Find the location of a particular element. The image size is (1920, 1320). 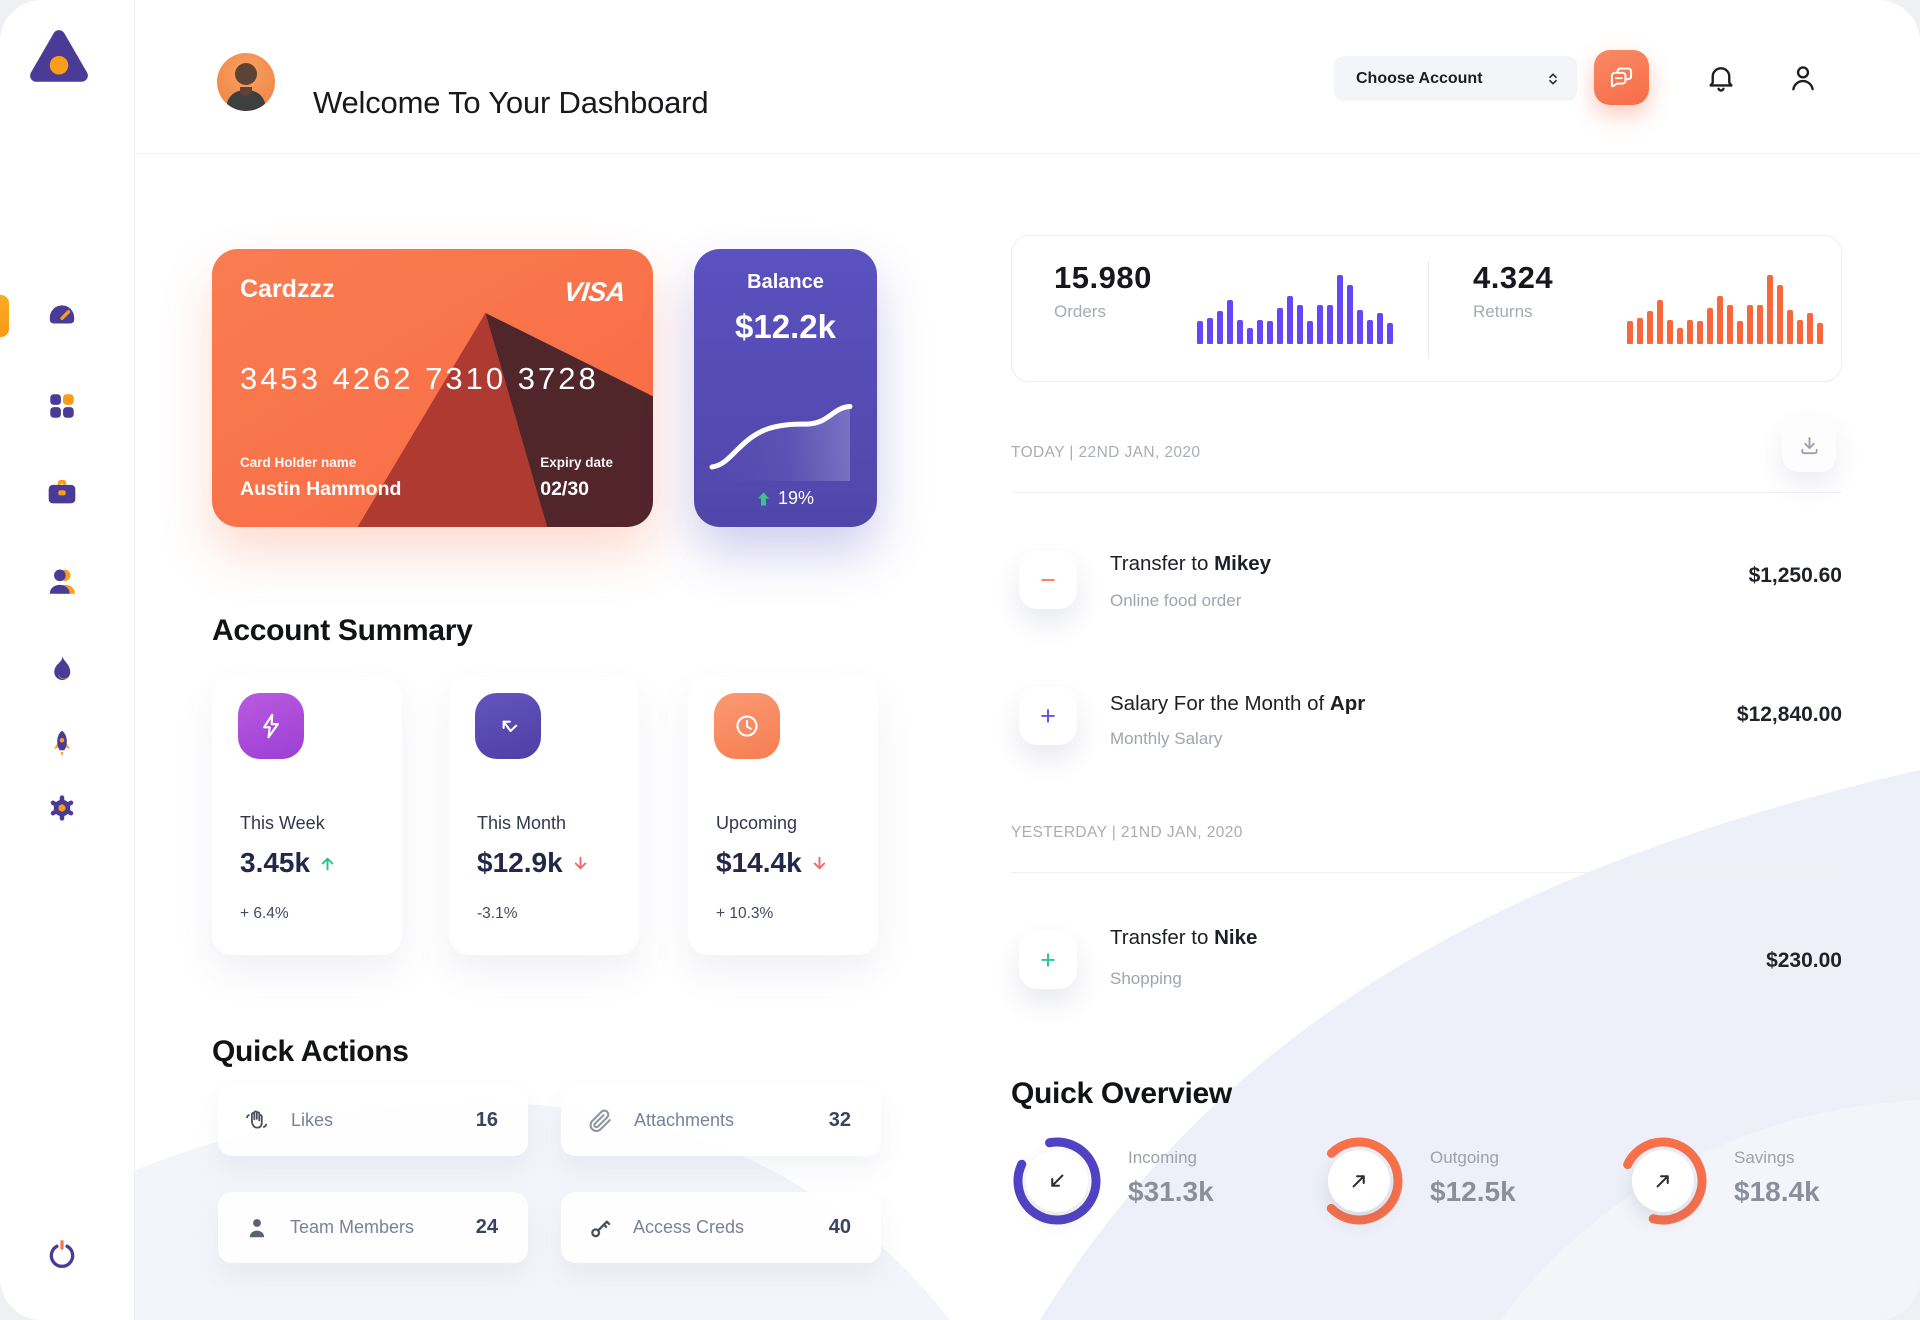

transaction-sign-icon: + is located at coordinates (1048, 716).